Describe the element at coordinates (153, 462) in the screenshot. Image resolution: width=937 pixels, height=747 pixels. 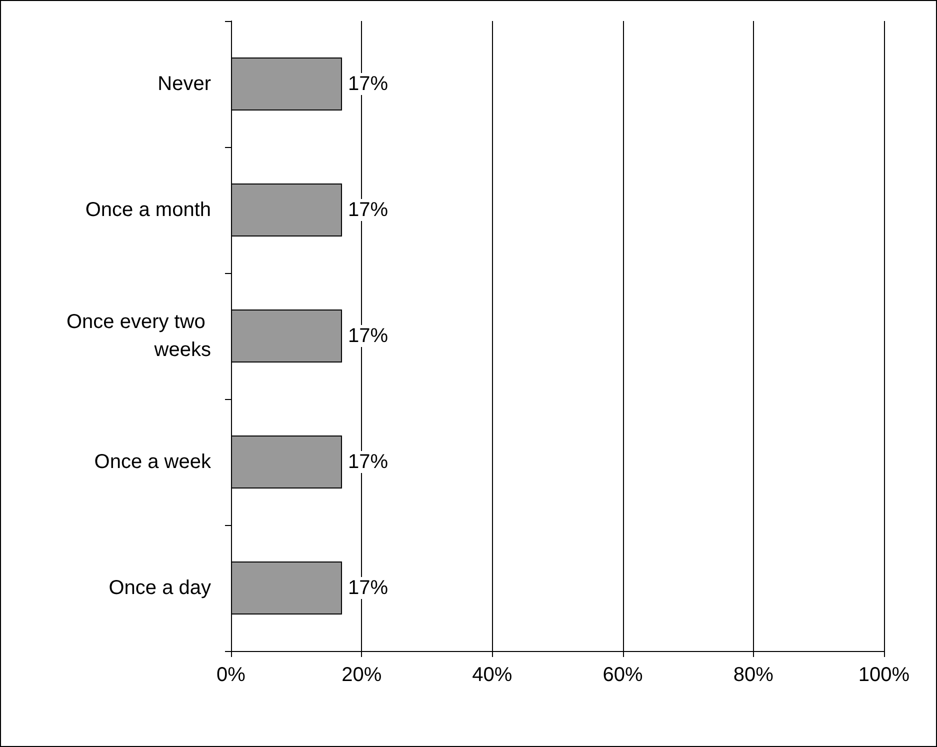
I see `y-tick-label: Once a week` at that location.